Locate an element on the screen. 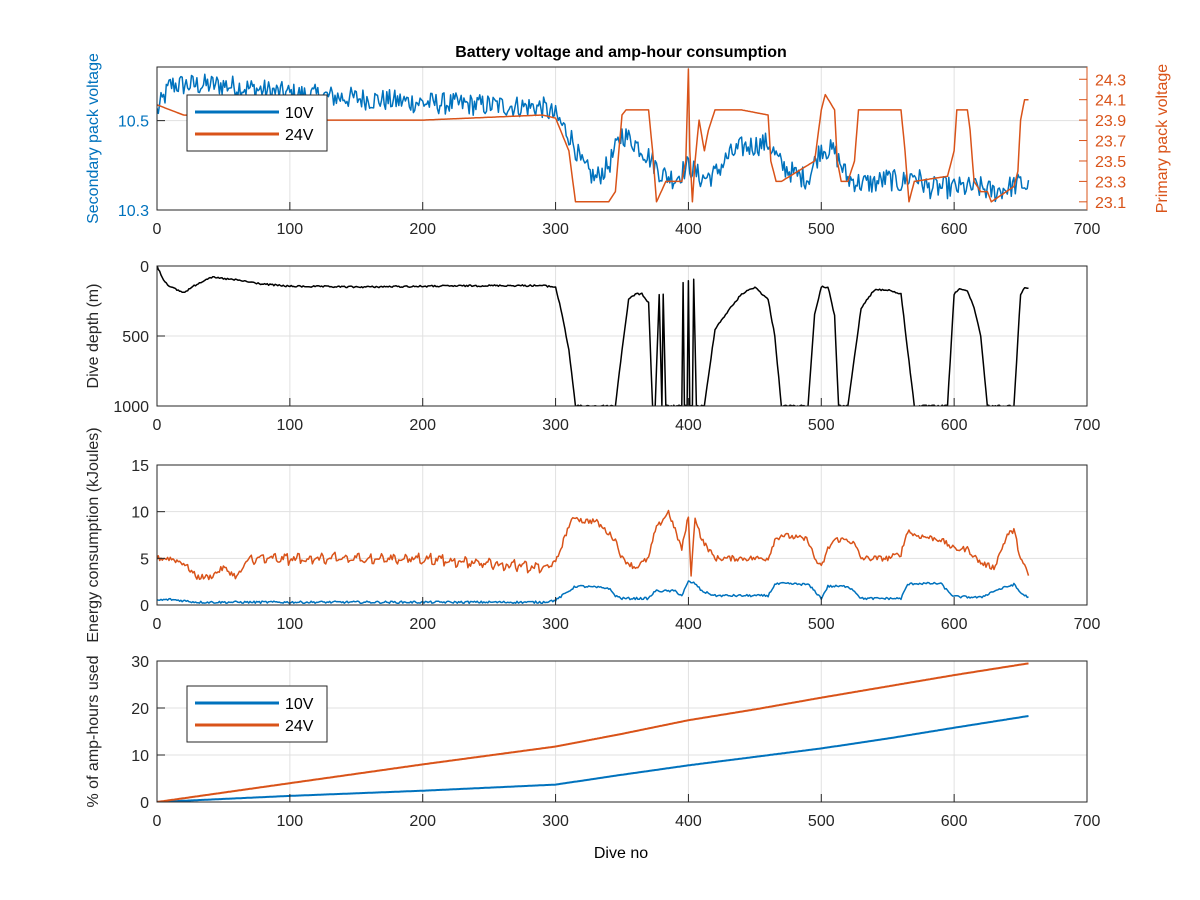  figure-title: Battery voltage and amp-hour consumption is located at coordinates (621, 52).